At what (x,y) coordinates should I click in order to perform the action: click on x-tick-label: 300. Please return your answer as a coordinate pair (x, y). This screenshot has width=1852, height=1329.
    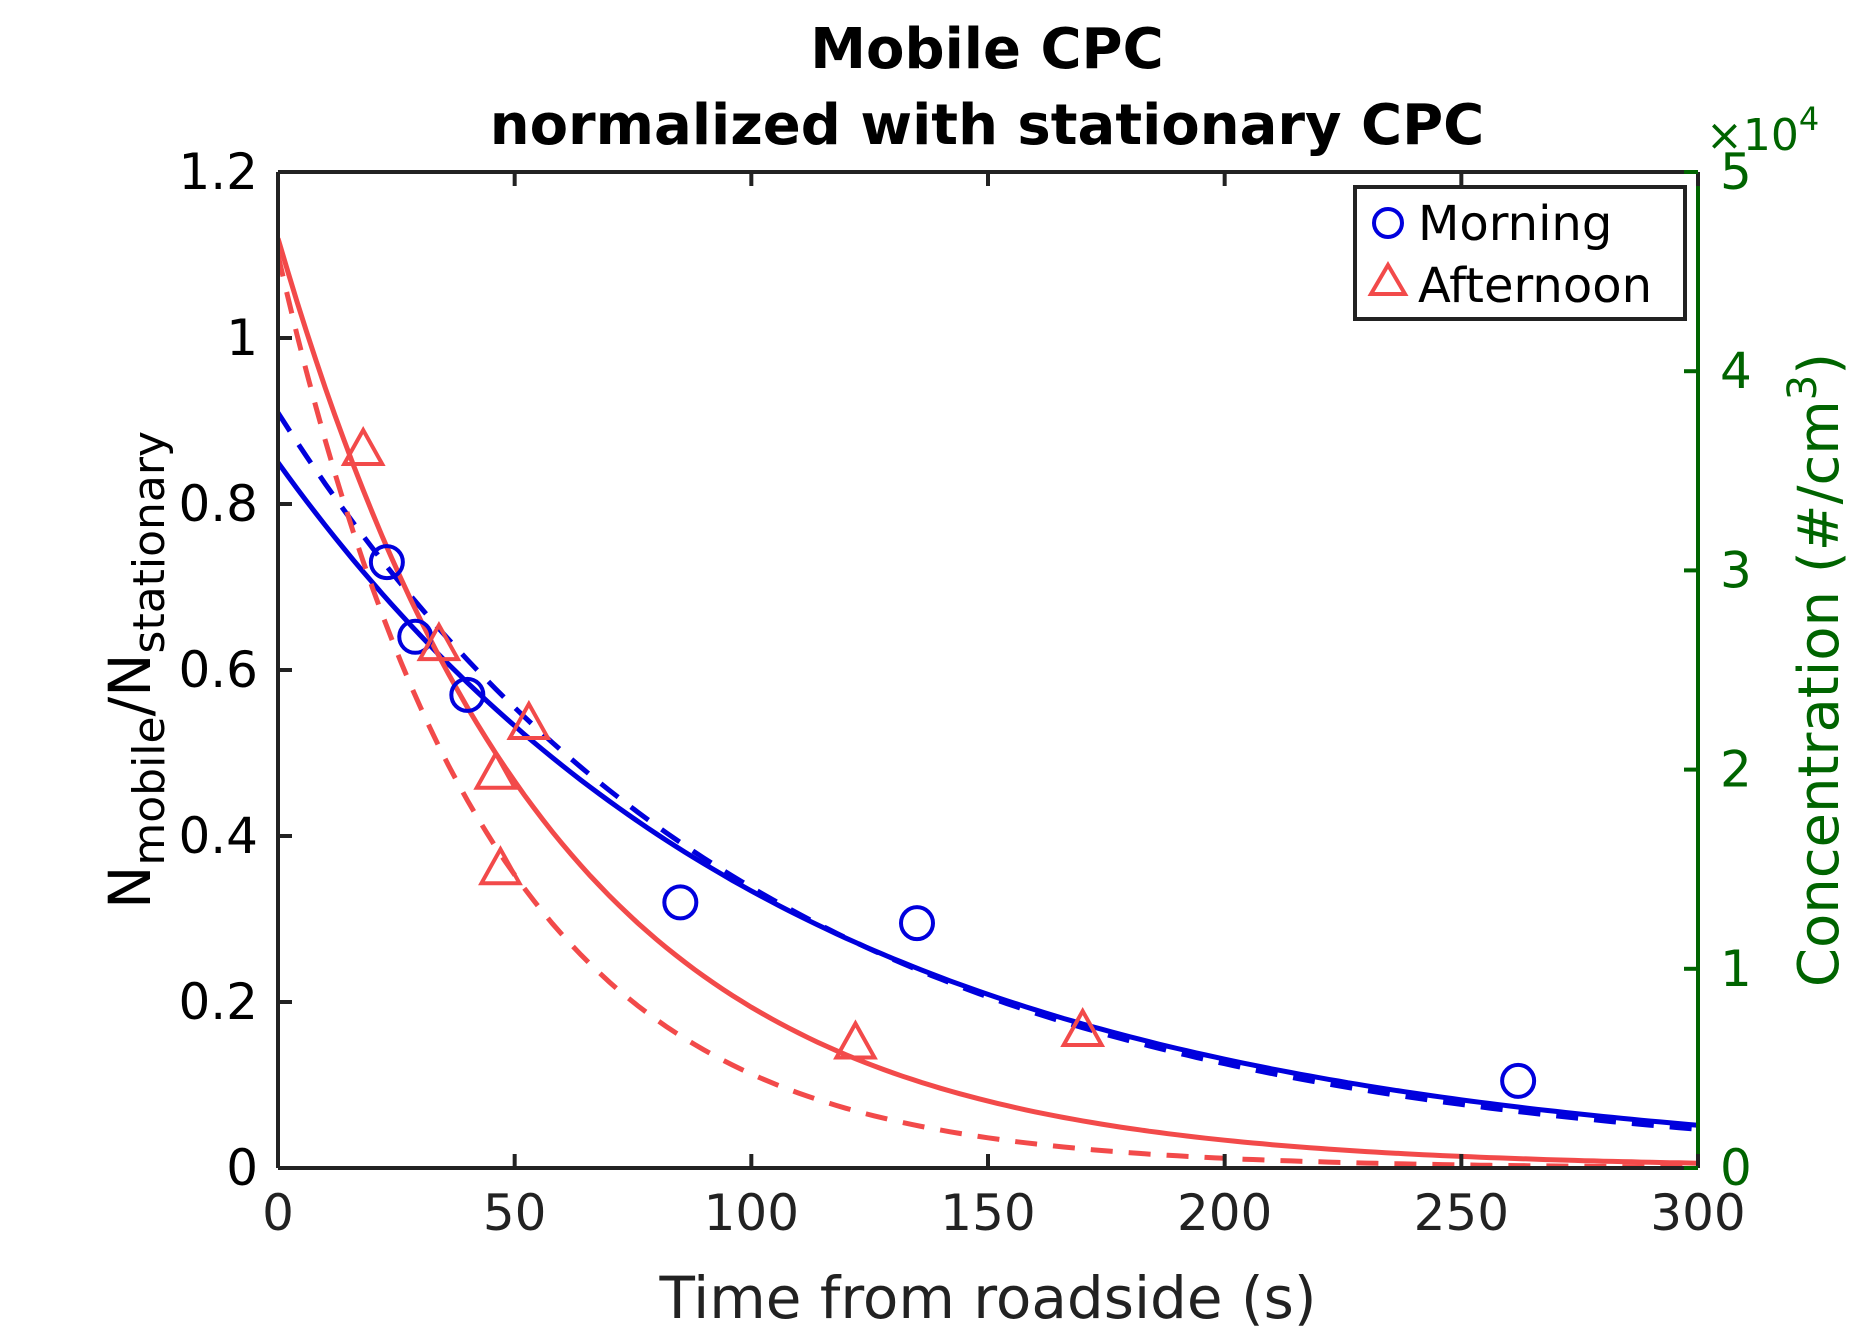
    Looking at the image, I should click on (1697, 1213).